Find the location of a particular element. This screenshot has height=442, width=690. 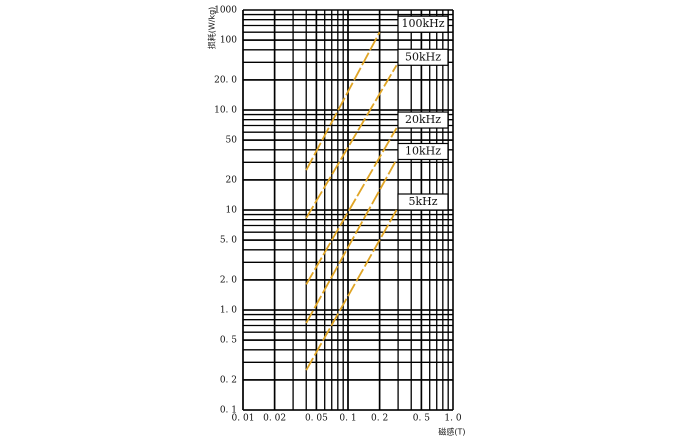

x-tick-label: 0. 05 is located at coordinates (316, 419).